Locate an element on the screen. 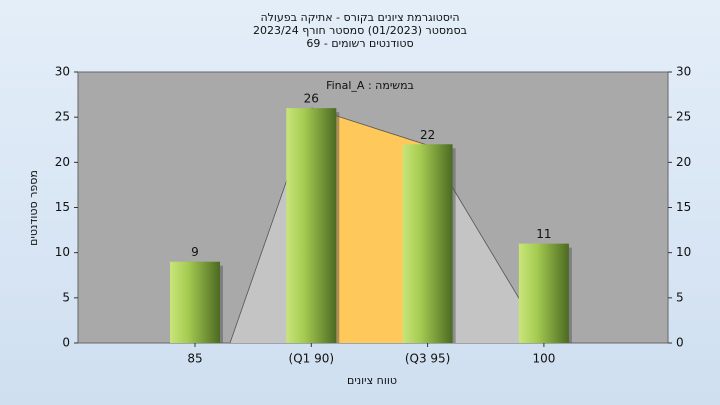 This screenshot has width=720, height=405. y-axis-label: מספר סטודנטים is located at coordinates (33, 208).